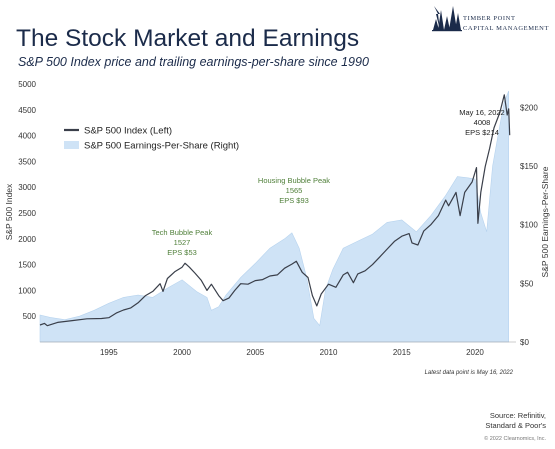 The width and height of the screenshot is (555, 449). I want to click on annotation-tech-bubble: Tech Bubble Peak 1527 EPS $53, so click(182, 242).